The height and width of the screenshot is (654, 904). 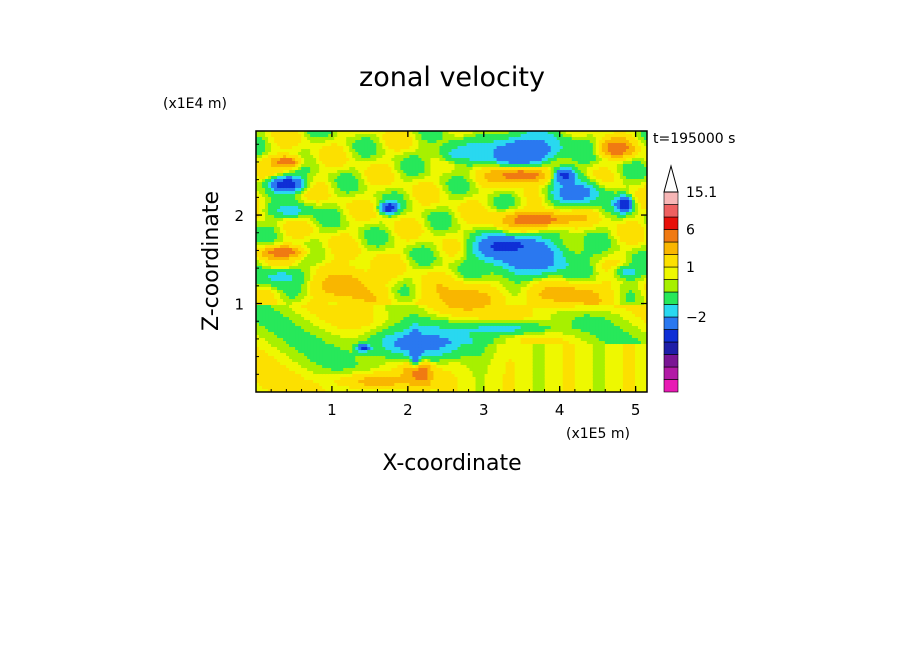 What do you see at coordinates (211, 261) in the screenshot?
I see `y-axis-label: Z-coordinate` at bounding box center [211, 261].